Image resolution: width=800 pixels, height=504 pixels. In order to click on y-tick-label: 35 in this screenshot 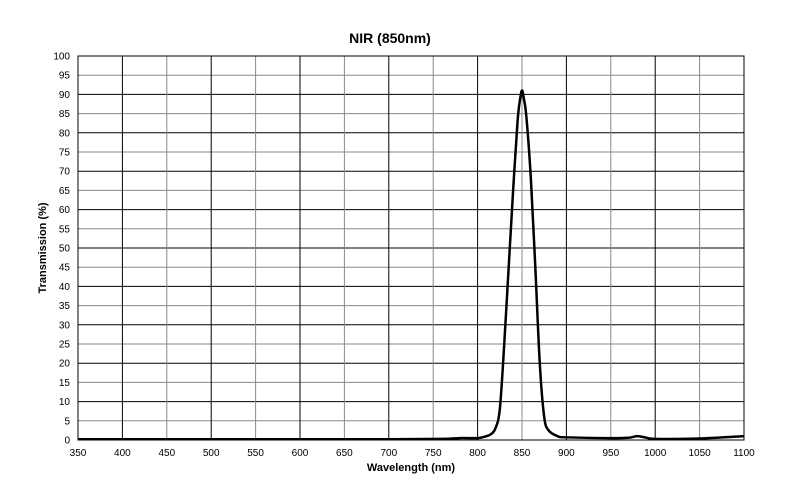, I will do `click(65, 306)`.